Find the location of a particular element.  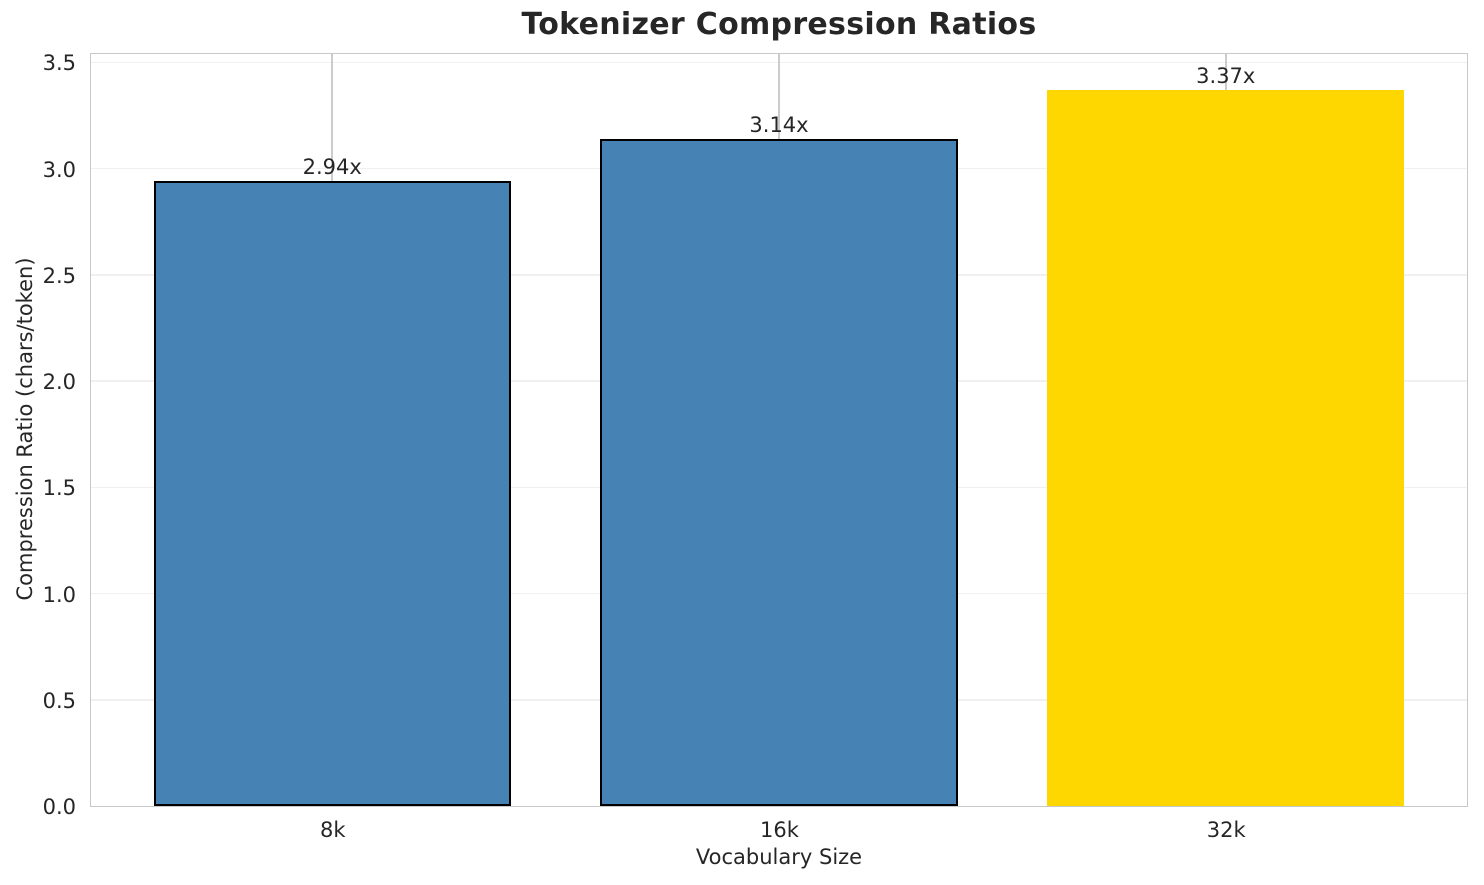

y-tick-label: 3.0 is located at coordinates (59, 169).